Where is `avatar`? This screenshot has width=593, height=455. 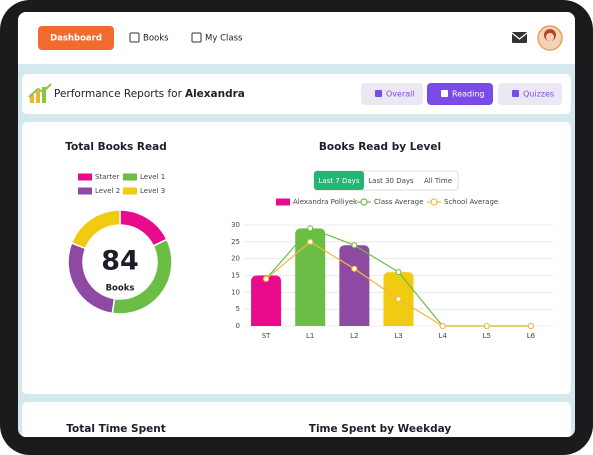 avatar is located at coordinates (550, 38).